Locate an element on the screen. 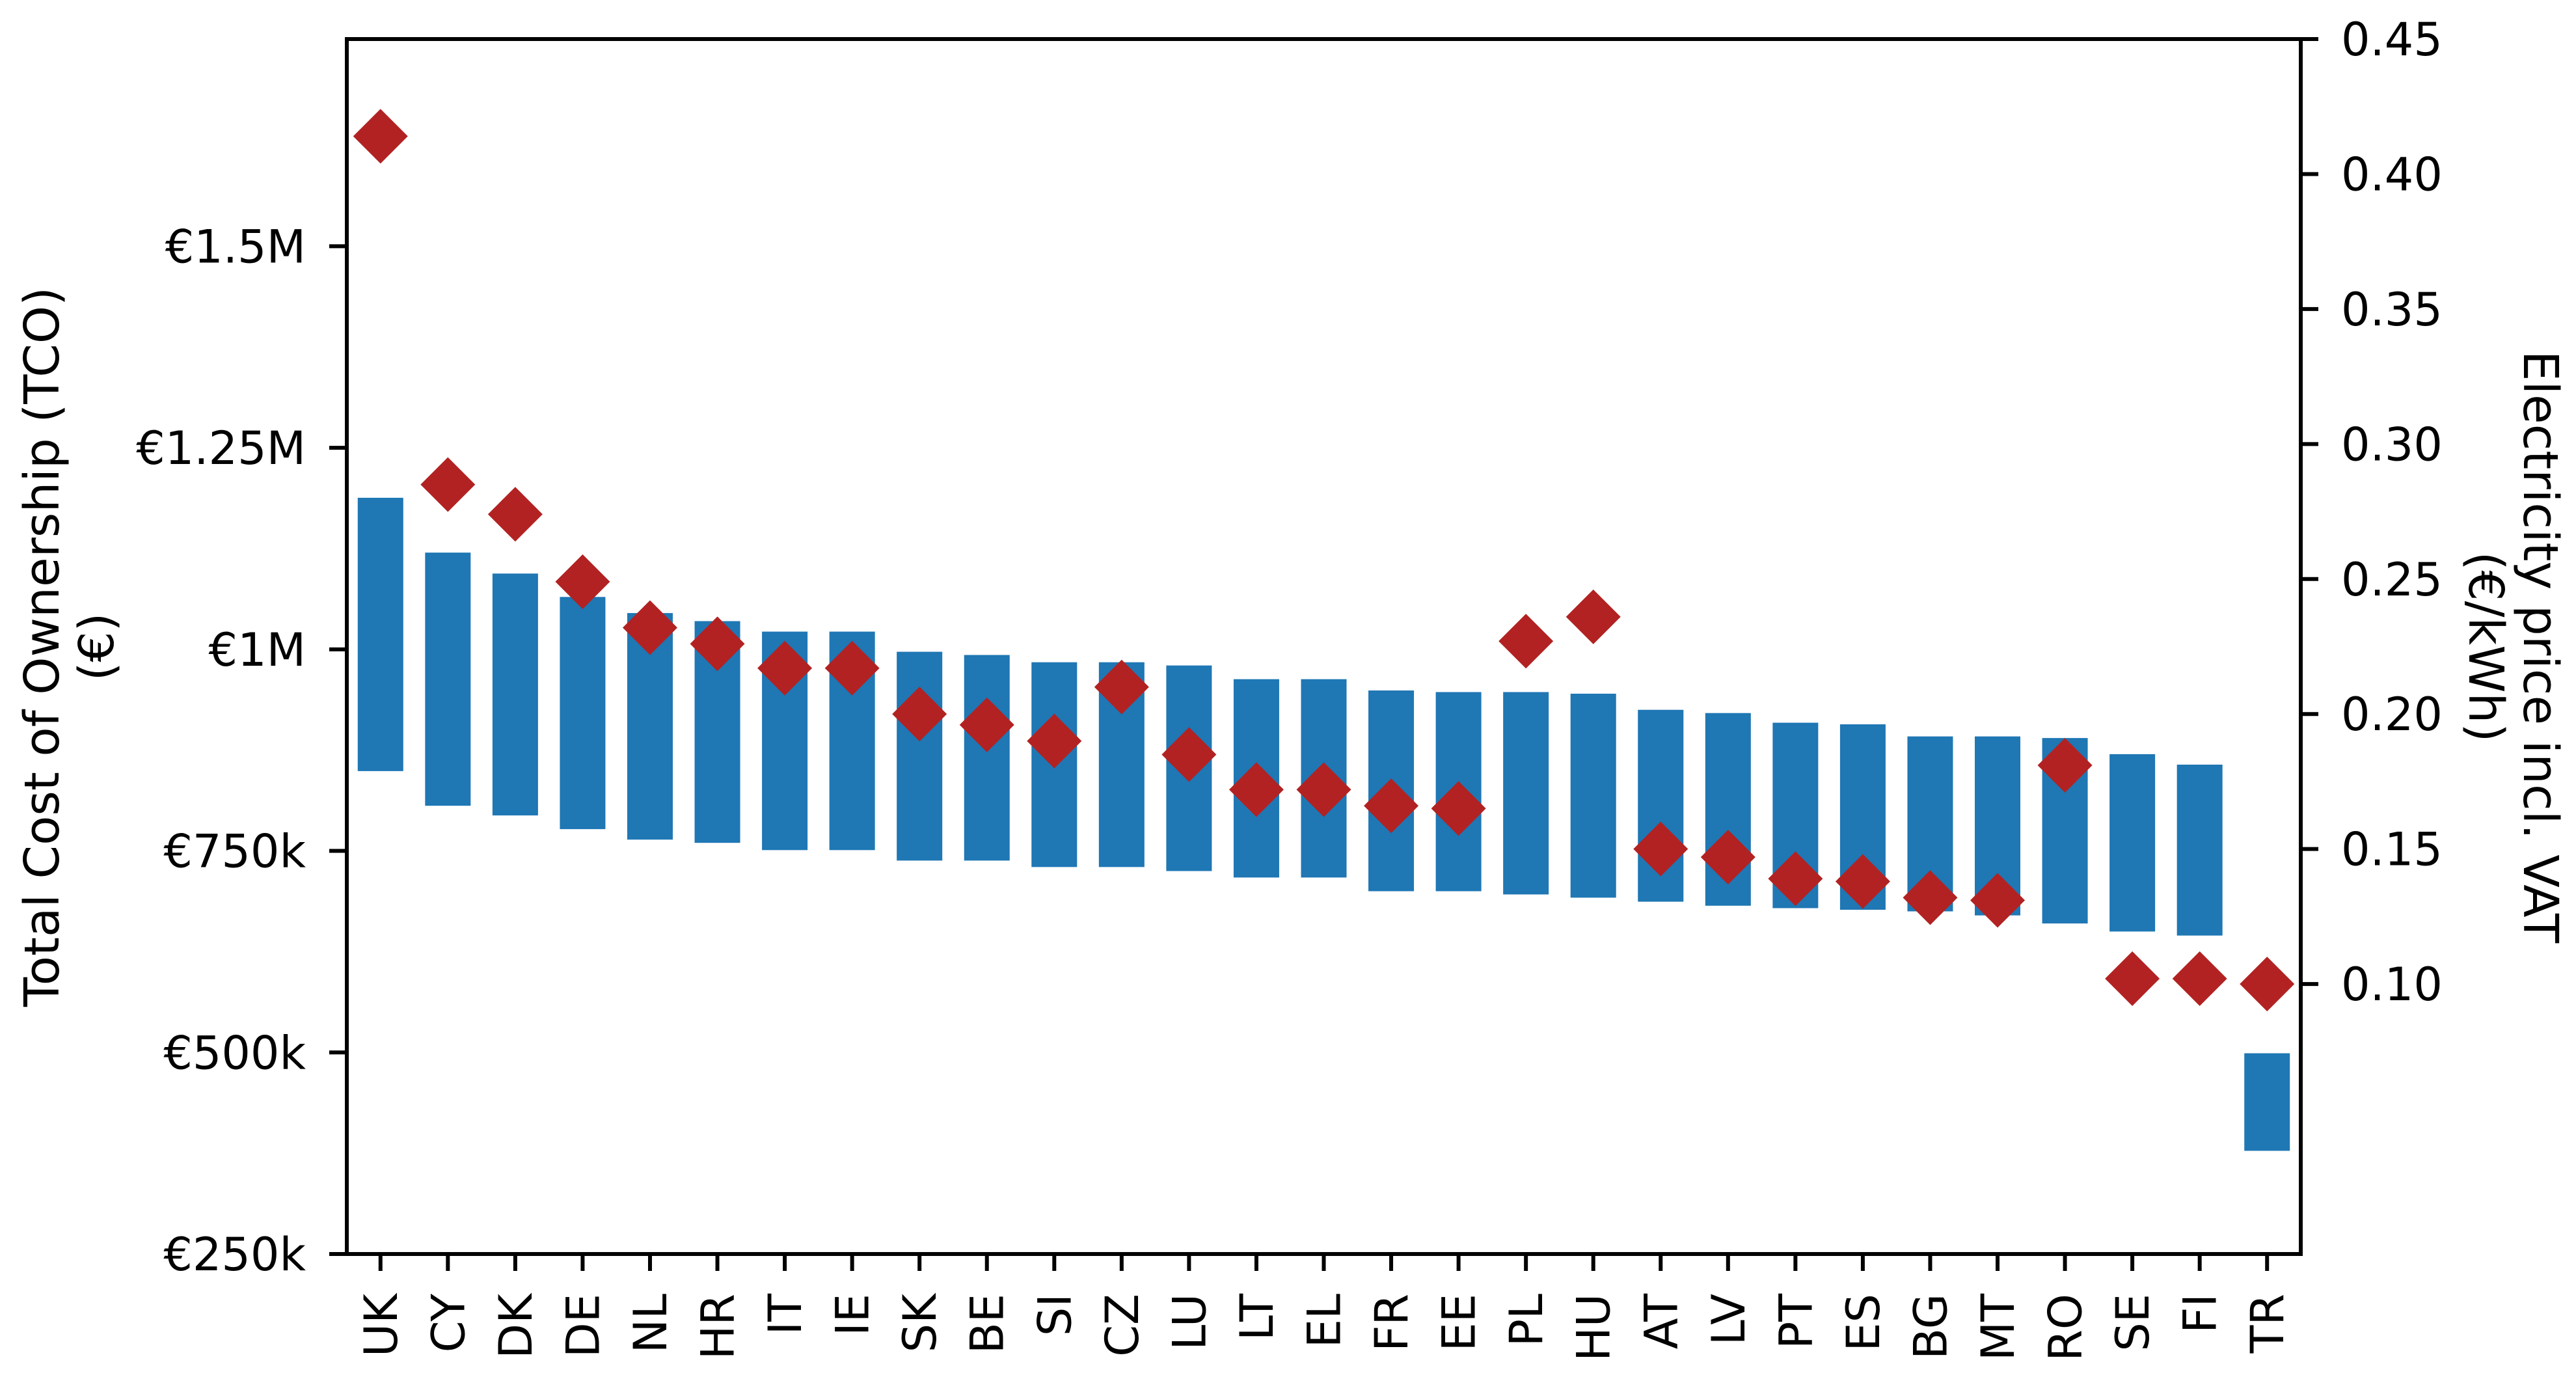 This screenshot has width=2576, height=1377. price-marker-EE is located at coordinates (1459, 809).